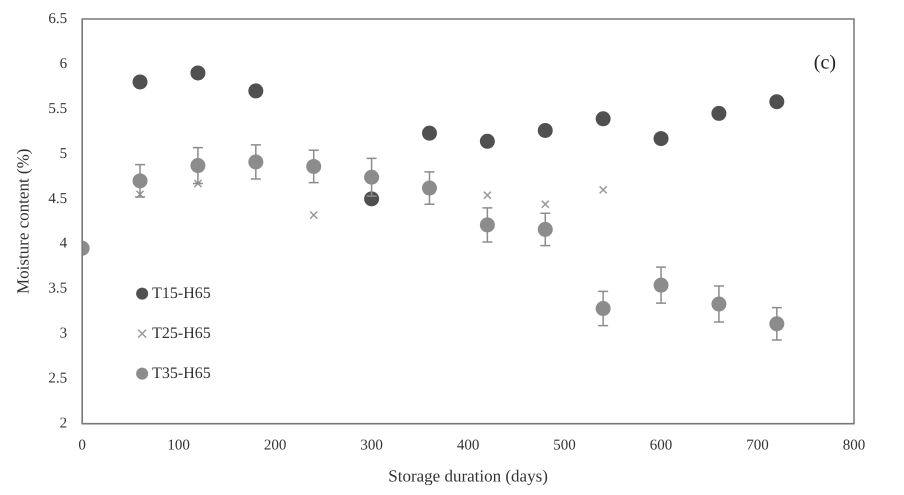 The image size is (904, 495). I want to click on legend-label: T25-H65, so click(181, 333).